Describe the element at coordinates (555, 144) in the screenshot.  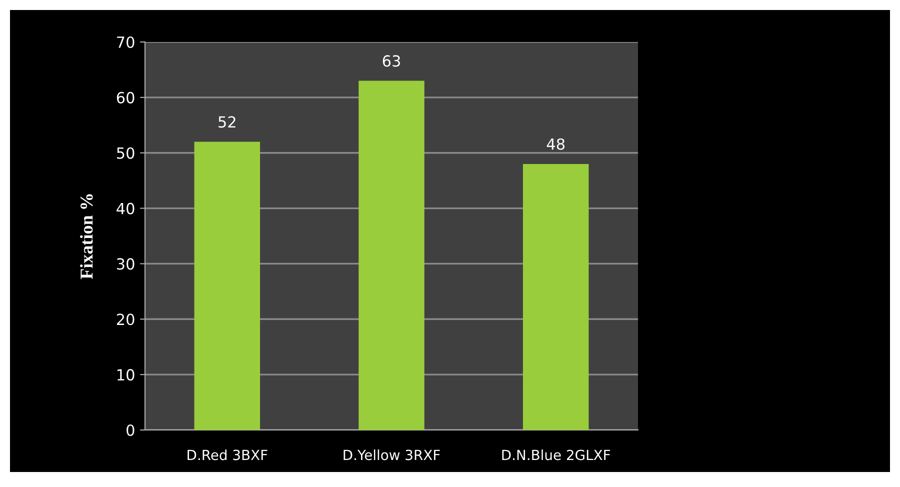
I see `data-label: 48` at that location.